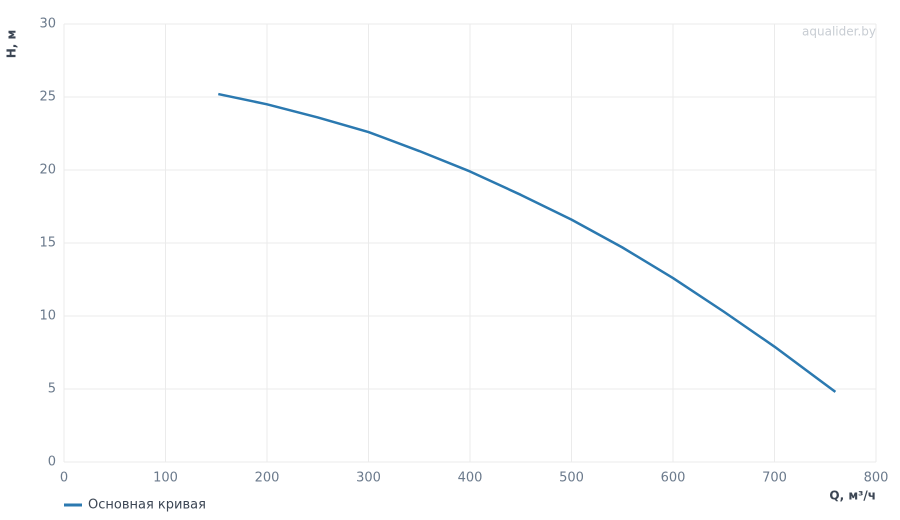 This screenshot has width=900, height=520. What do you see at coordinates (368, 478) in the screenshot?
I see `x-tick-label: 300` at bounding box center [368, 478].